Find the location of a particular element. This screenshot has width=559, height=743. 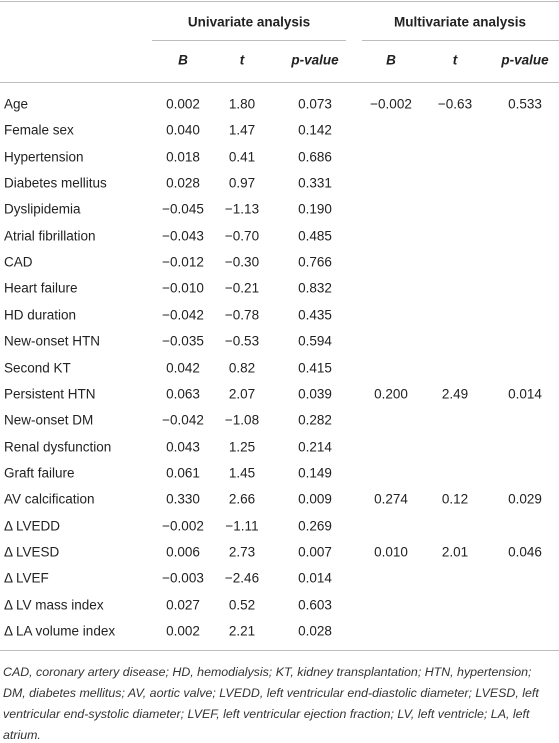

cell: 0.010 is located at coordinates (391, 552).